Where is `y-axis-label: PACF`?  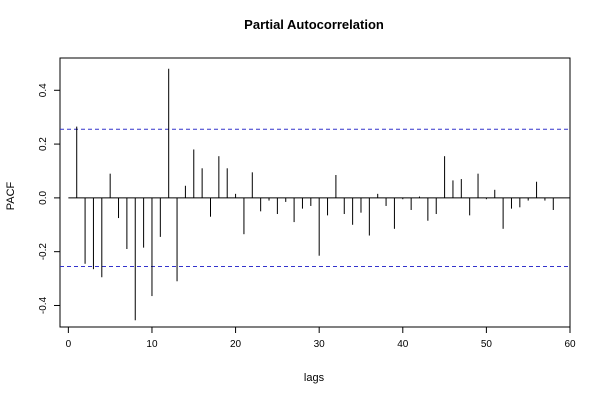 y-axis-label: PACF is located at coordinates (11, 195).